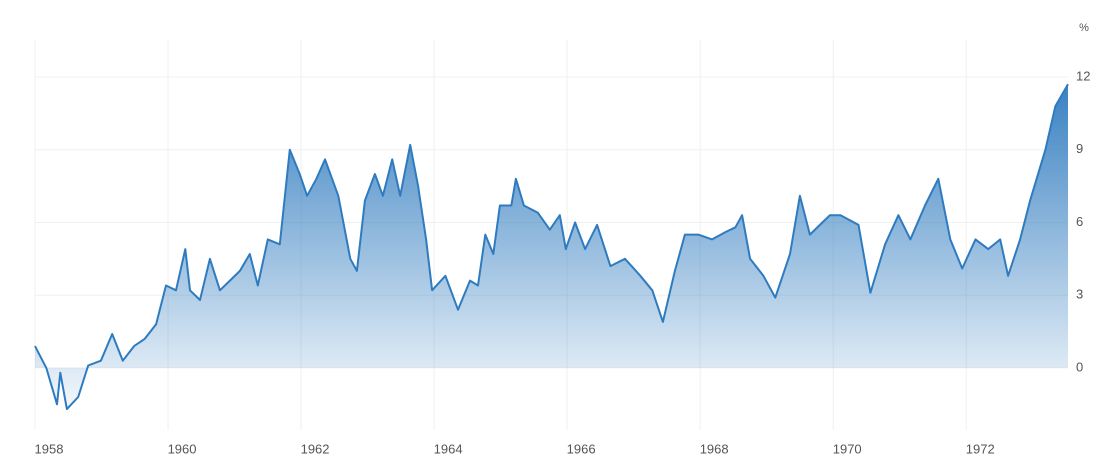 Image resolution: width=1094 pixels, height=464 pixels. What do you see at coordinates (714, 448) in the screenshot?
I see `x-tick-label: 1968` at bounding box center [714, 448].